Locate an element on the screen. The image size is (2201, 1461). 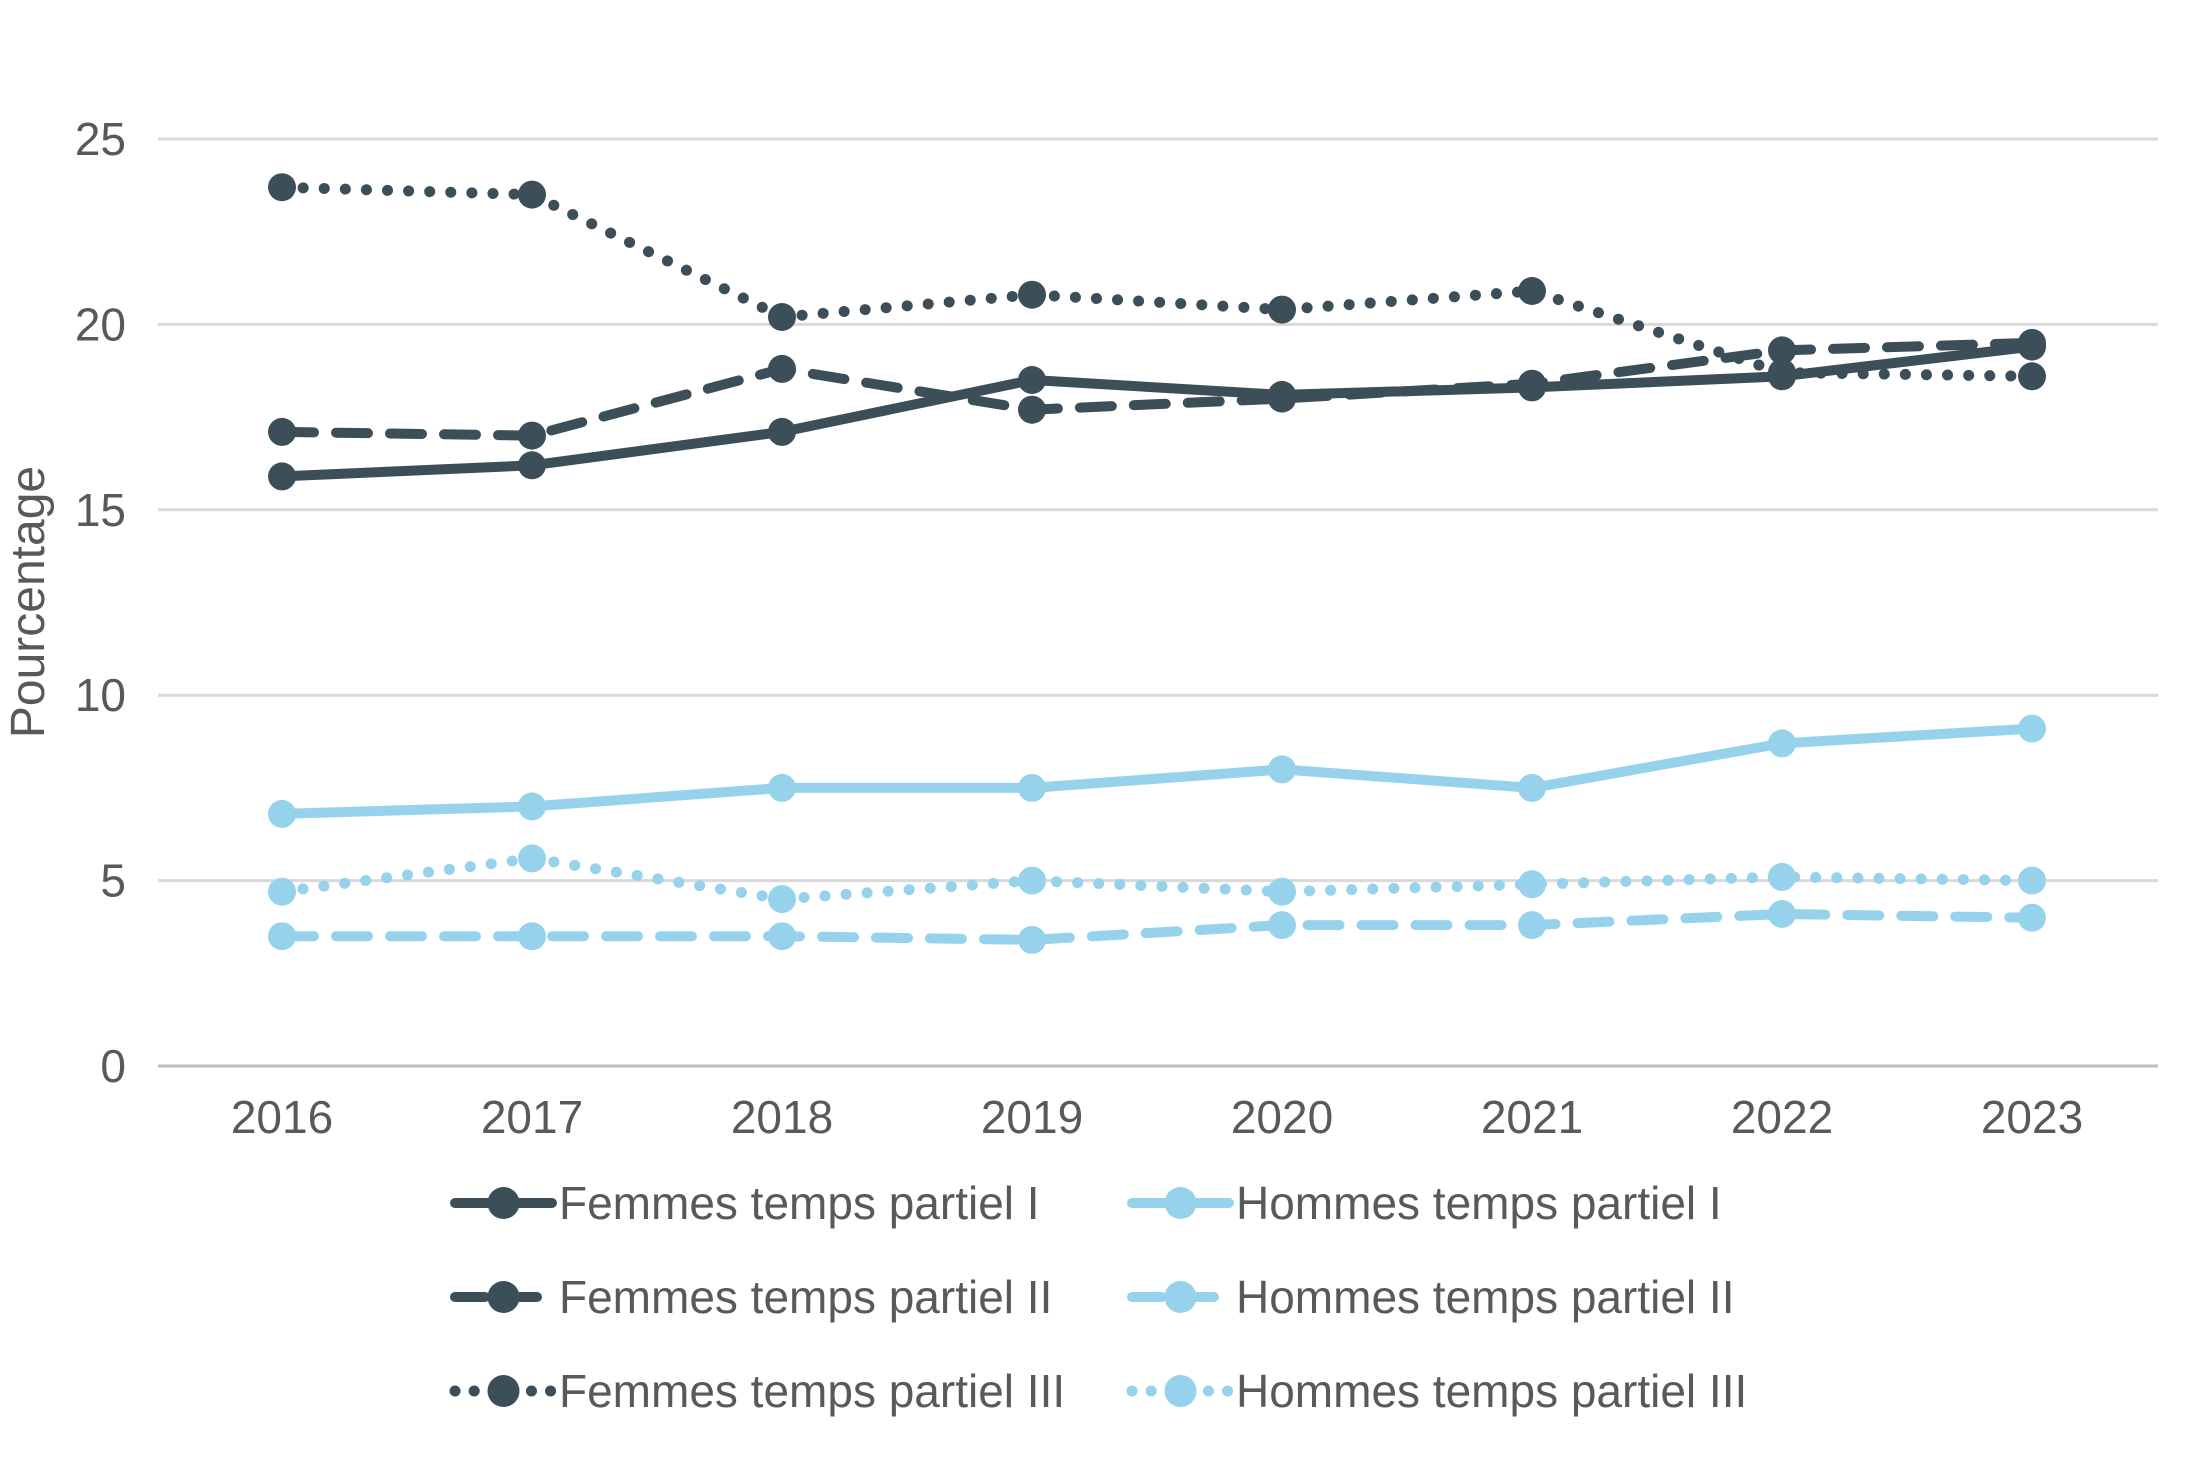
legend-item: Hommes temps partiel I is located at coordinates (1424, 1203).